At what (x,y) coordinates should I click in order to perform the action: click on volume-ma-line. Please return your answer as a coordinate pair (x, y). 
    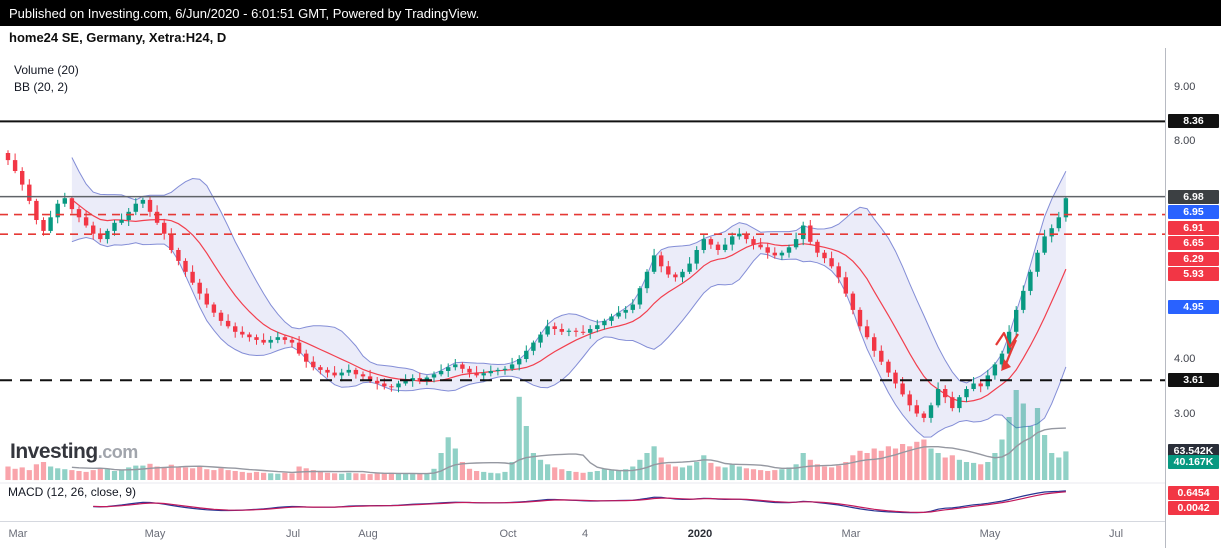
    Looking at the image, I should click on (568, 451).